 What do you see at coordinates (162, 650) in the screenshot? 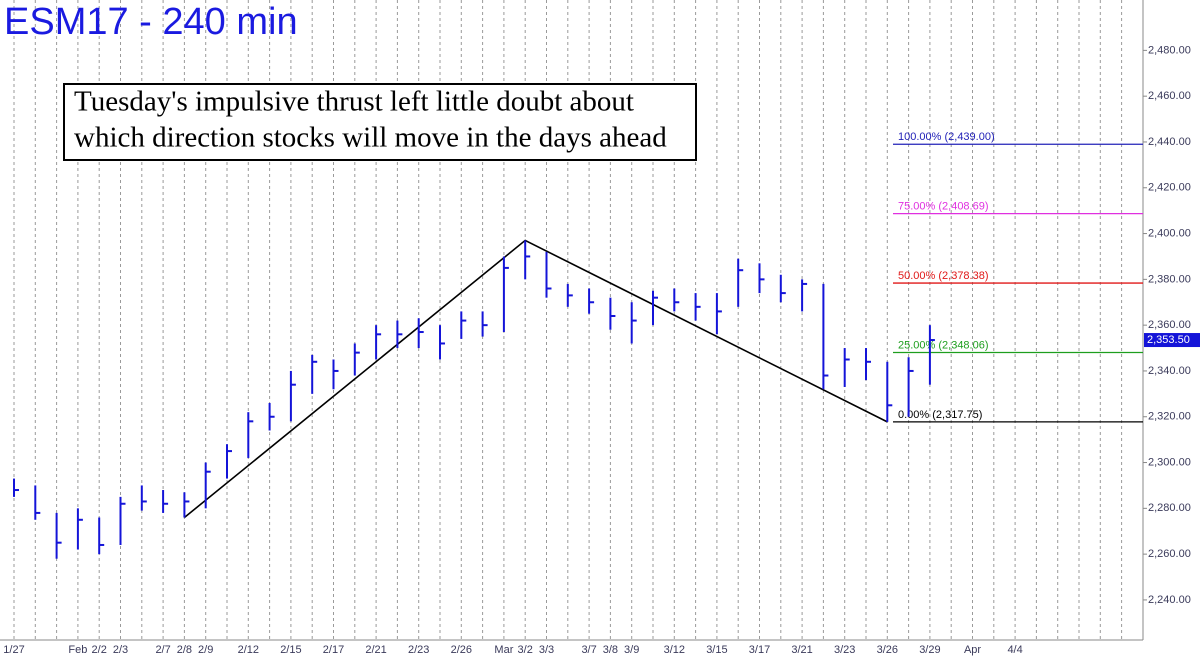
I see `x-tick-label: 2/7` at bounding box center [162, 650].